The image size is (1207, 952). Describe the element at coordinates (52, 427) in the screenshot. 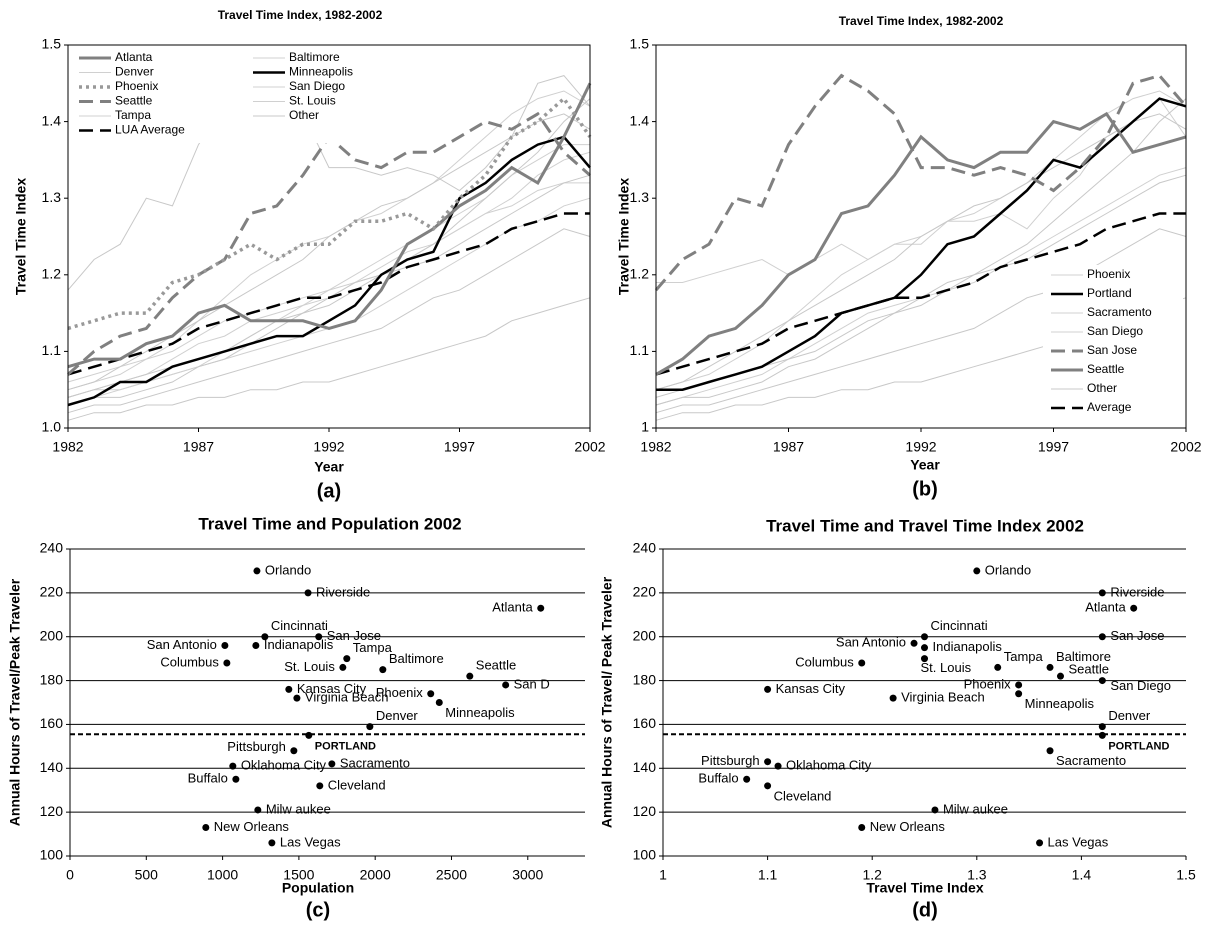

I see `y-tick-label: 1.0` at that location.